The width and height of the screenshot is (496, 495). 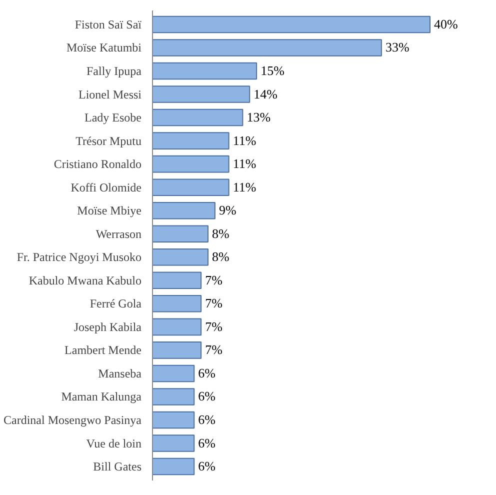 I want to click on y-tick-label: Trésor Mputu, so click(x=109, y=141).